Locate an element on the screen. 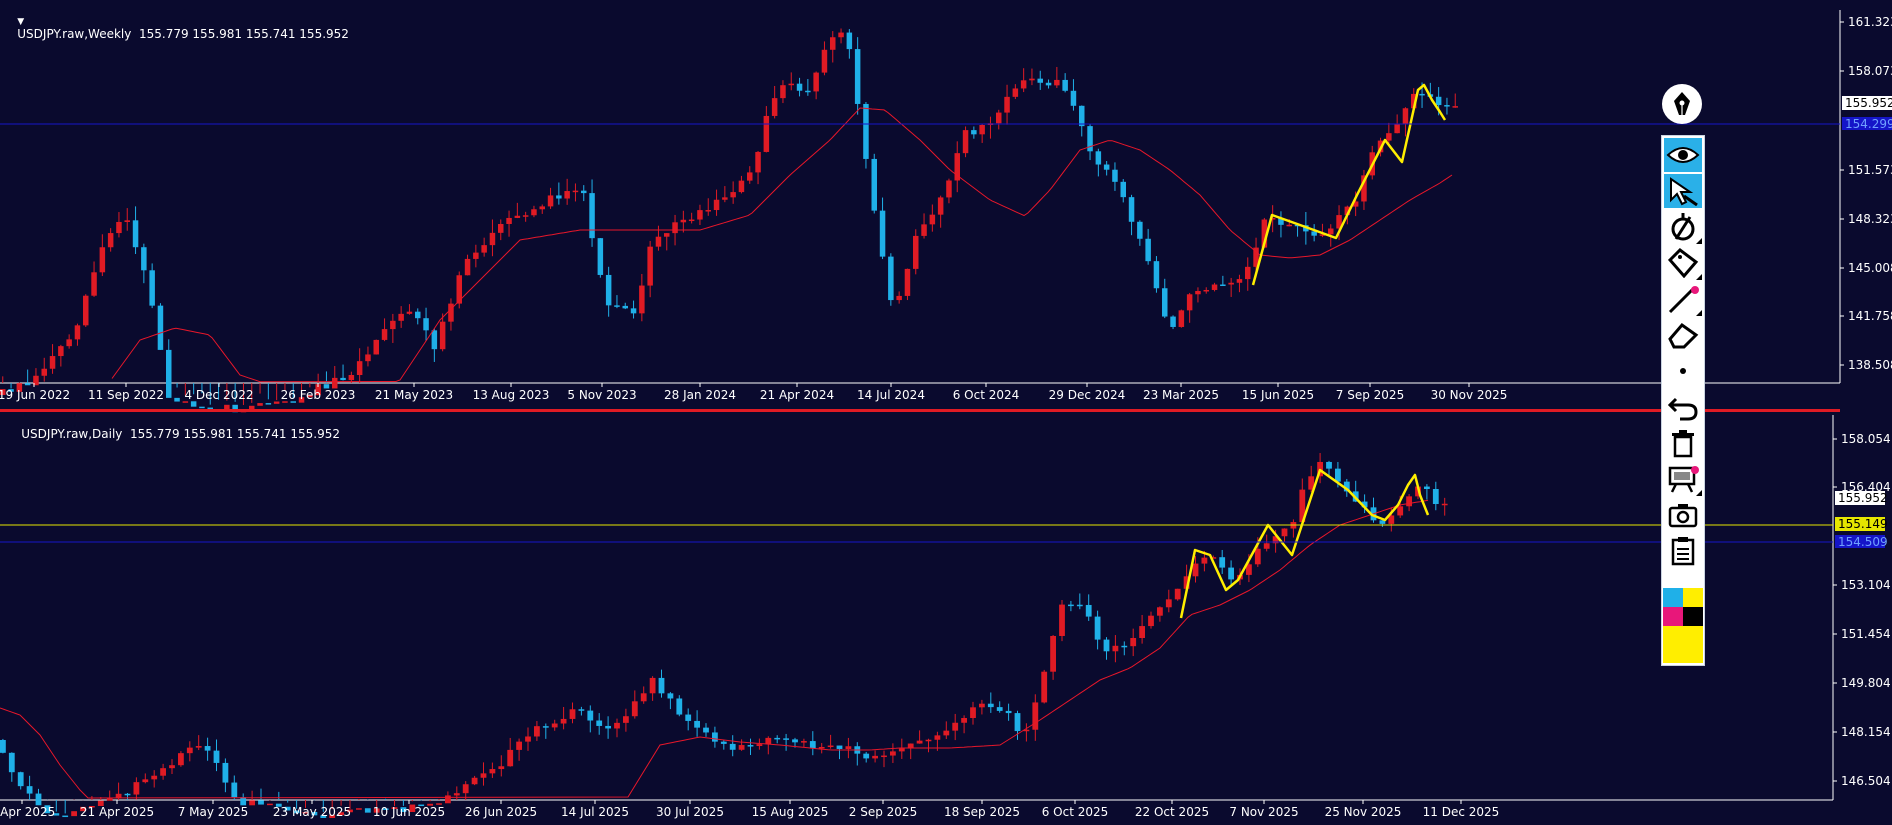  blue-line-label-bg is located at coordinates (1867, 123).